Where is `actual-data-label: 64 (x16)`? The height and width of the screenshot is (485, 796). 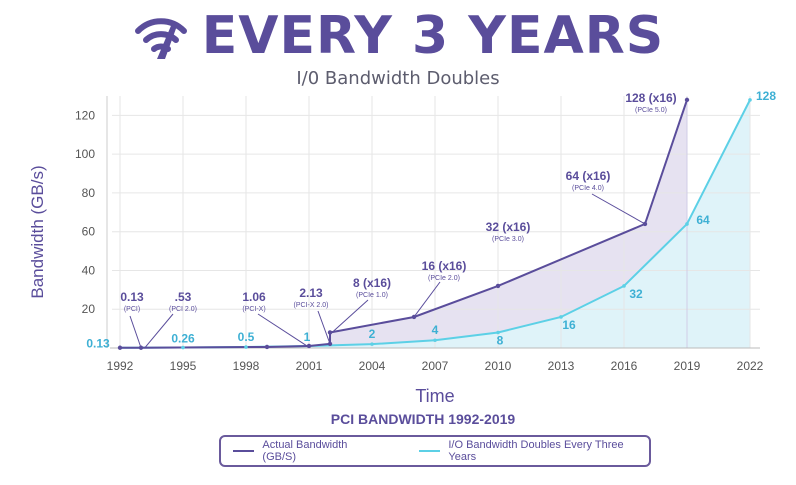
actual-data-label: 64 (x16) is located at coordinates (588, 176).